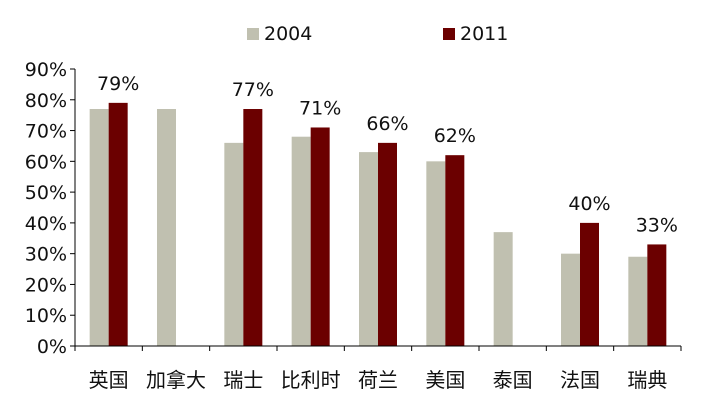 This screenshot has height=407, width=703. What do you see at coordinates (46, 132) in the screenshot?
I see `y-tick-label: 70%` at bounding box center [46, 132].